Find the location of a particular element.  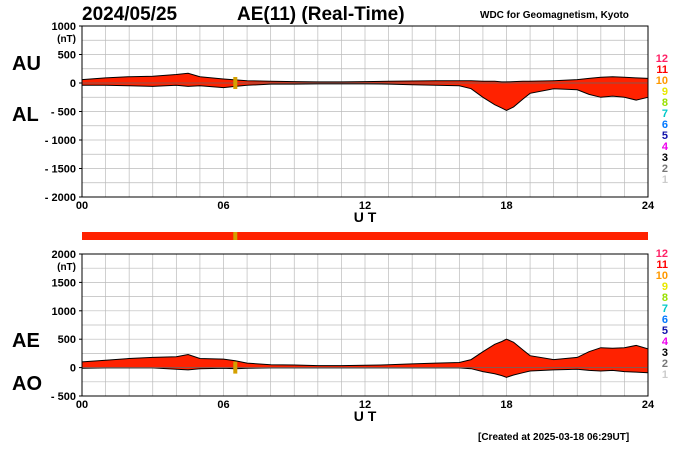

series-label-au: AU is located at coordinates (26, 64).